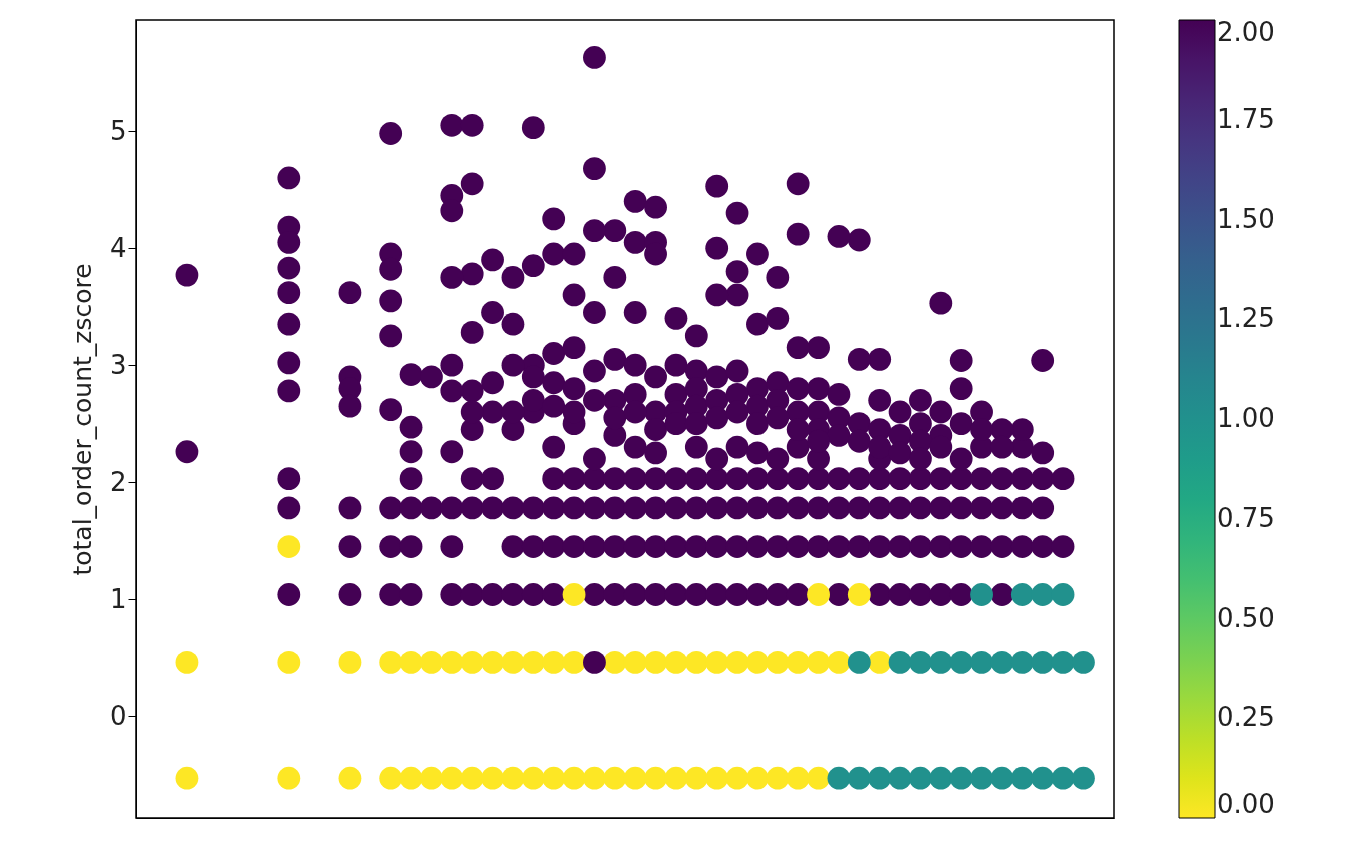  Describe the element at coordinates (1246, 418) in the screenshot. I see `color-bar-label: 1.00` at that location.